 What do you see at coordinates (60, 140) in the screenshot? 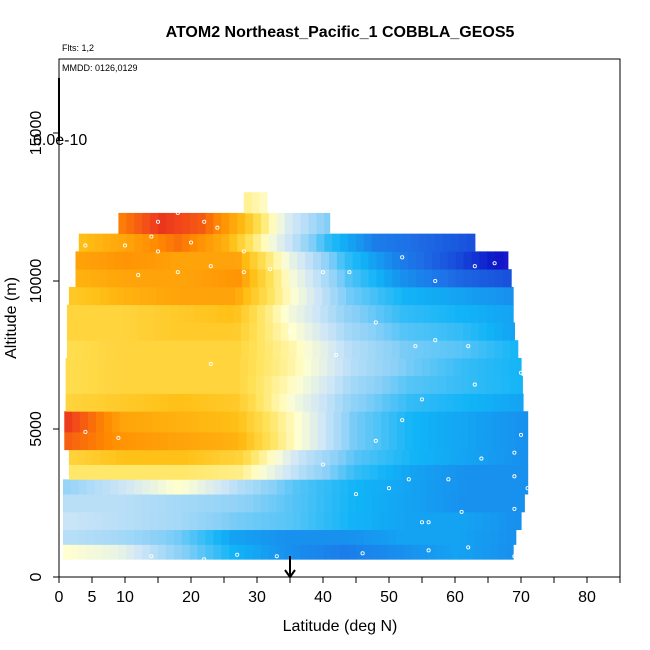
I see `colorbar-label: 0.0e-10` at bounding box center [60, 140].